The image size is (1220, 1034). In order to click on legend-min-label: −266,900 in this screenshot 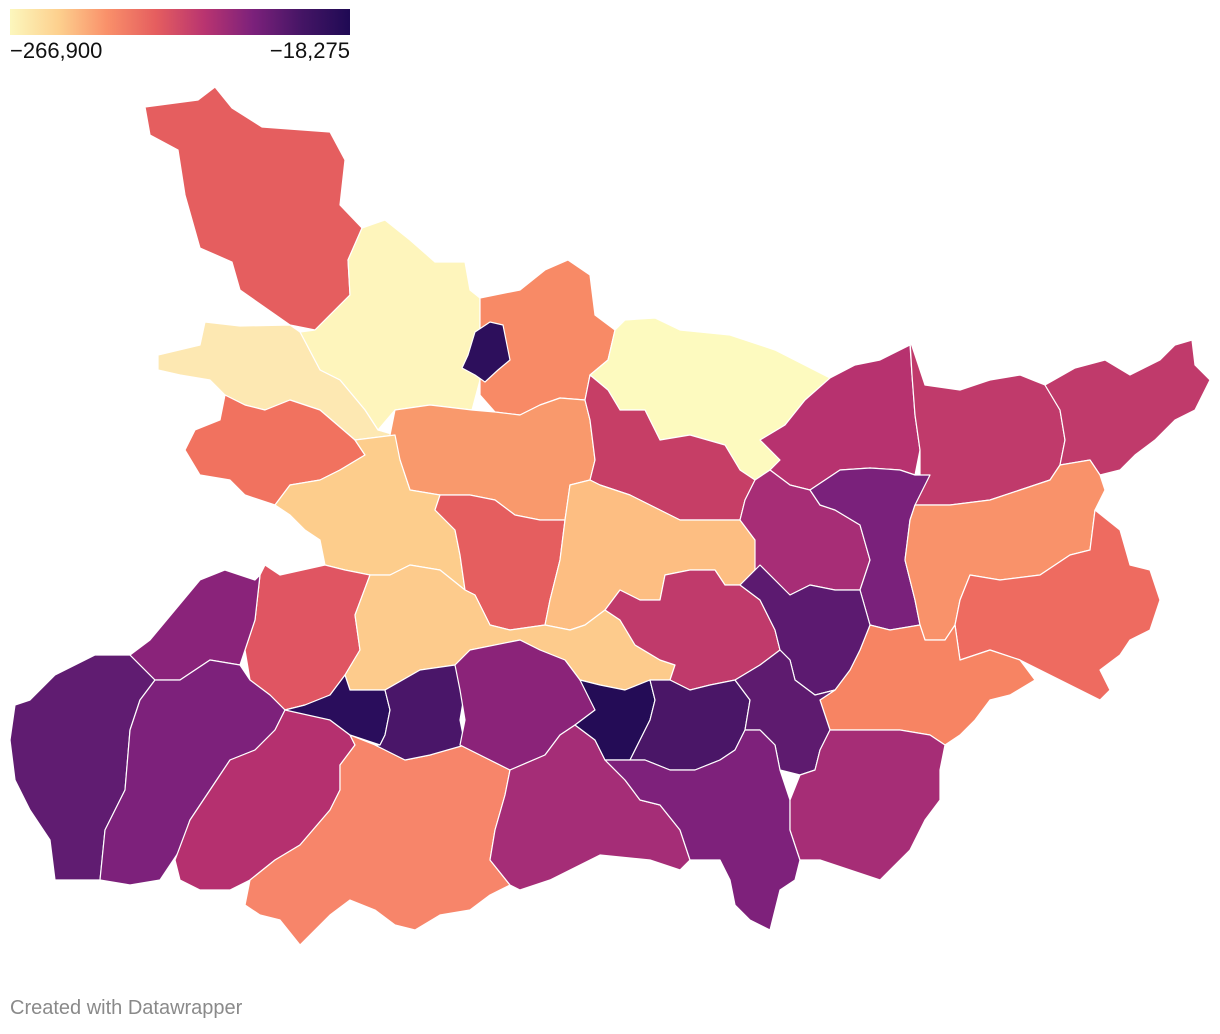, I will do `click(56, 50)`.